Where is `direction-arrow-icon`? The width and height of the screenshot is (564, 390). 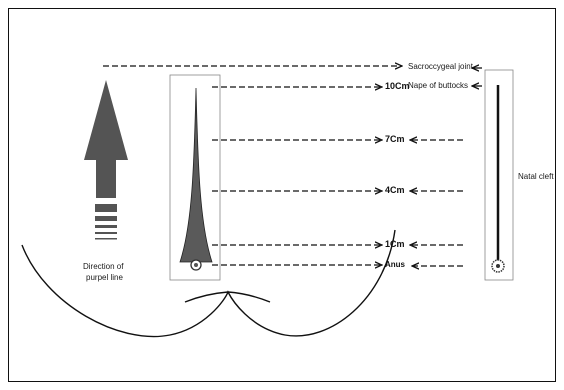 direction-arrow-icon is located at coordinates (106, 139).